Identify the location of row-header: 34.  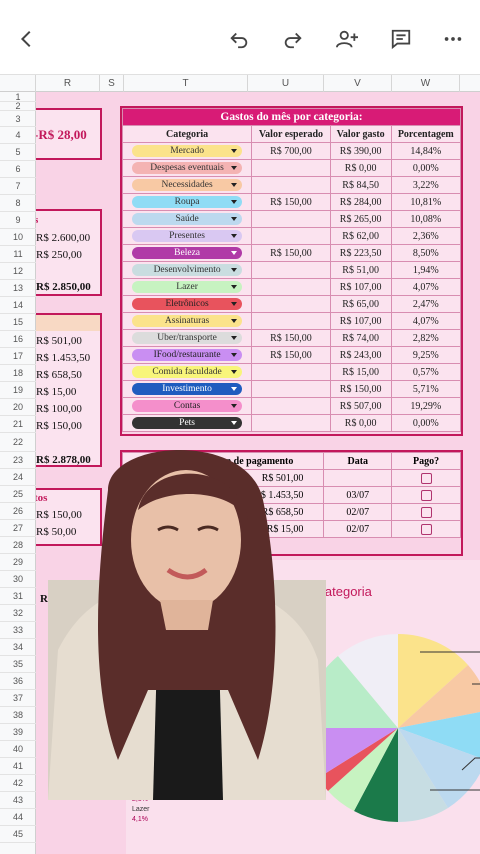
(18, 647).